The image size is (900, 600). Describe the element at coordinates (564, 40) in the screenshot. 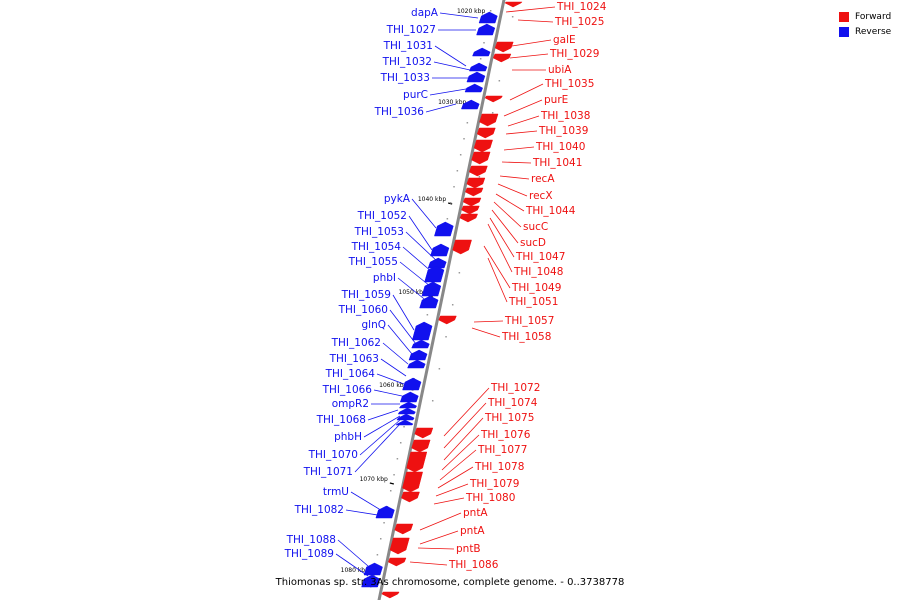

I see `forward-gene-label-gale: galE` at that location.